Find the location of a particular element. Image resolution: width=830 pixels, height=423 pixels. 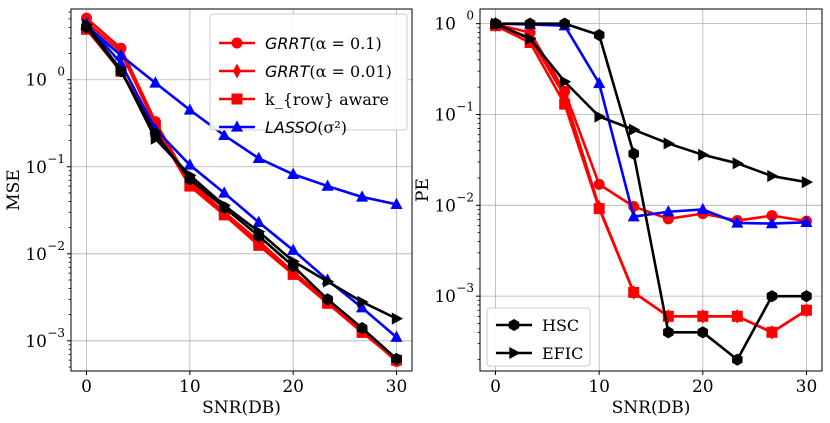

legend-label: LASSO(σ²) is located at coordinates (306, 127).